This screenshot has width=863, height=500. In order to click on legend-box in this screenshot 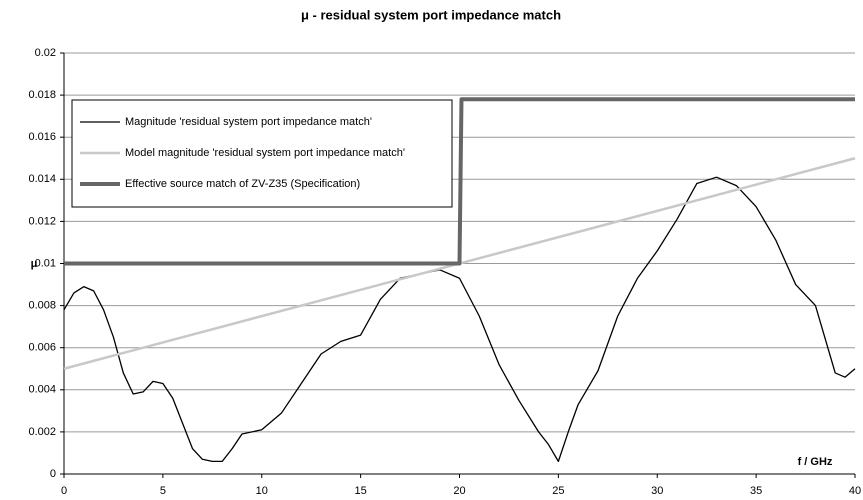, I will do `click(262, 153)`.